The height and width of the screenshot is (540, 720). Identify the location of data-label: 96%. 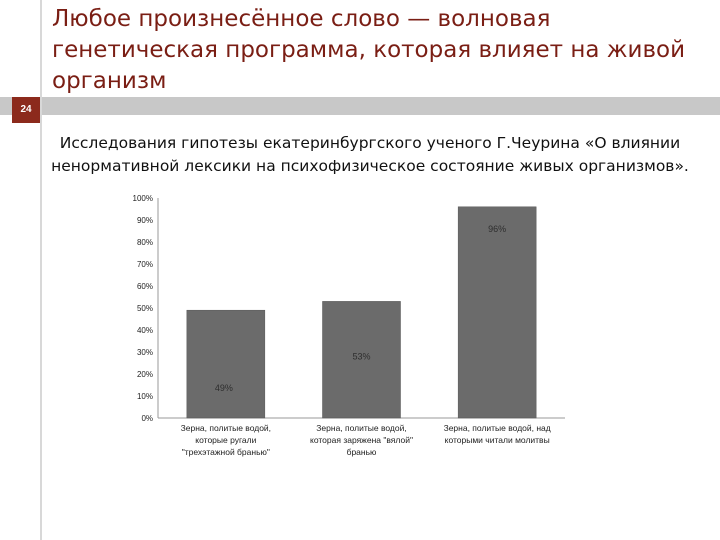
(497, 229).